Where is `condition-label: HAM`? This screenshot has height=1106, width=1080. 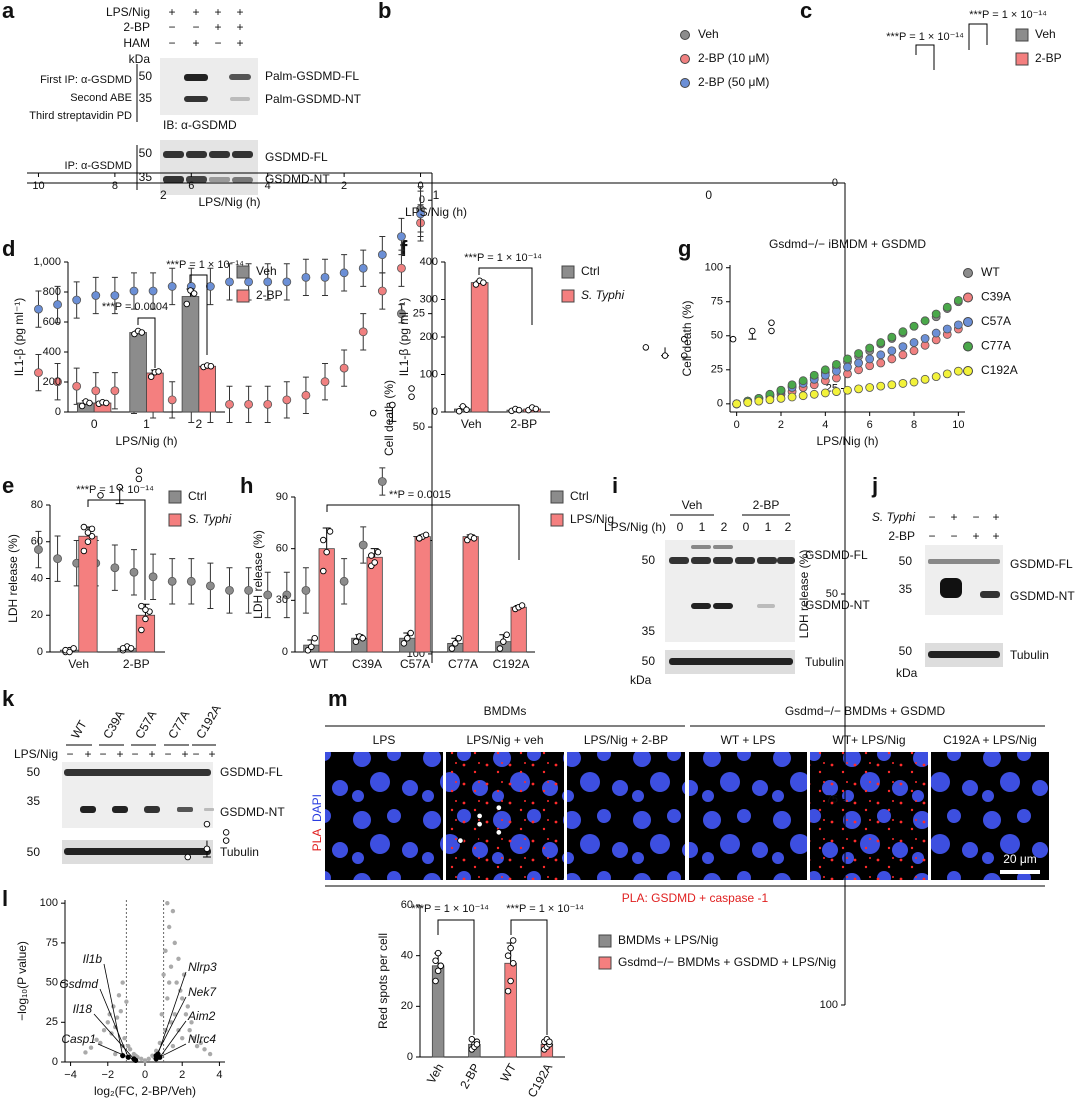
condition-label: HAM is located at coordinates (136, 43).